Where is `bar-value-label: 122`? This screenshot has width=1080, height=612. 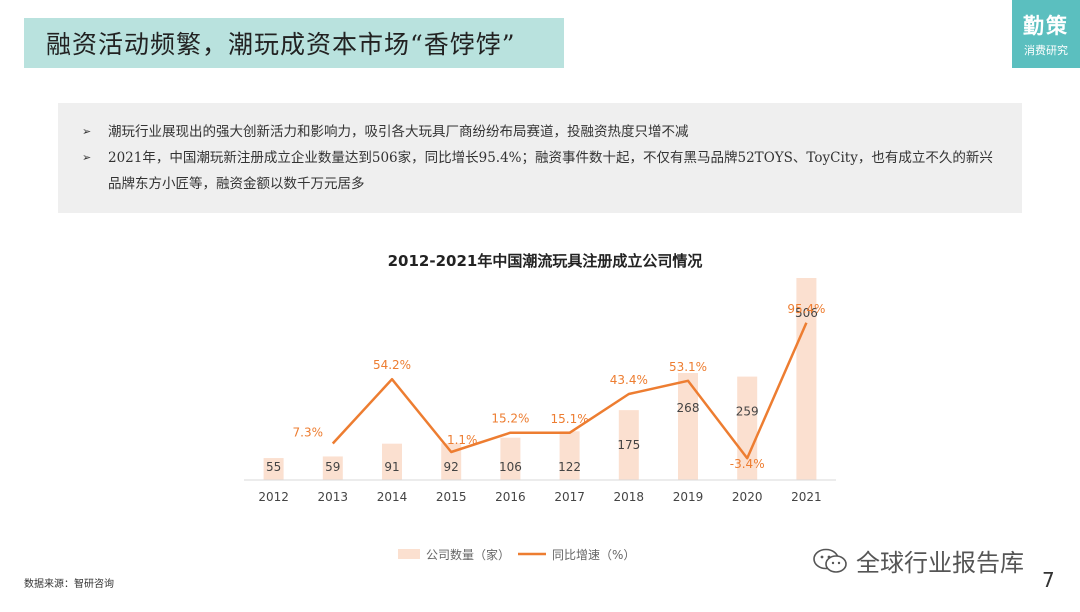
bar-value-label: 122 is located at coordinates (569, 467).